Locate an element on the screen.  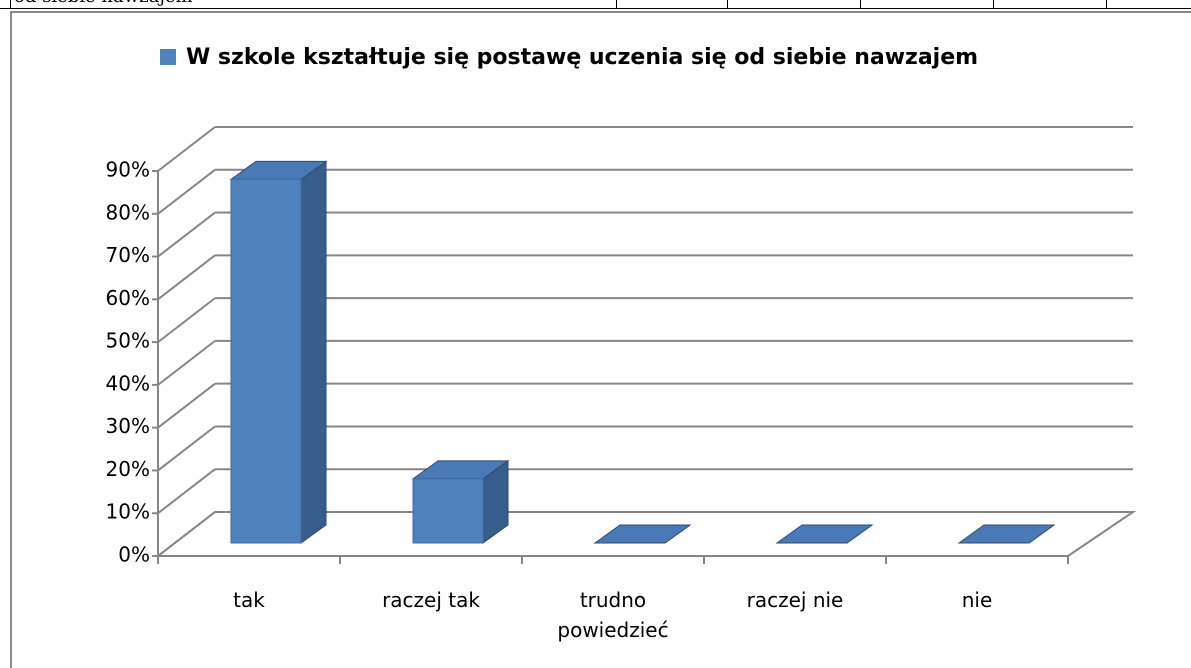
y-tick-label: 80% is located at coordinates (128, 212).